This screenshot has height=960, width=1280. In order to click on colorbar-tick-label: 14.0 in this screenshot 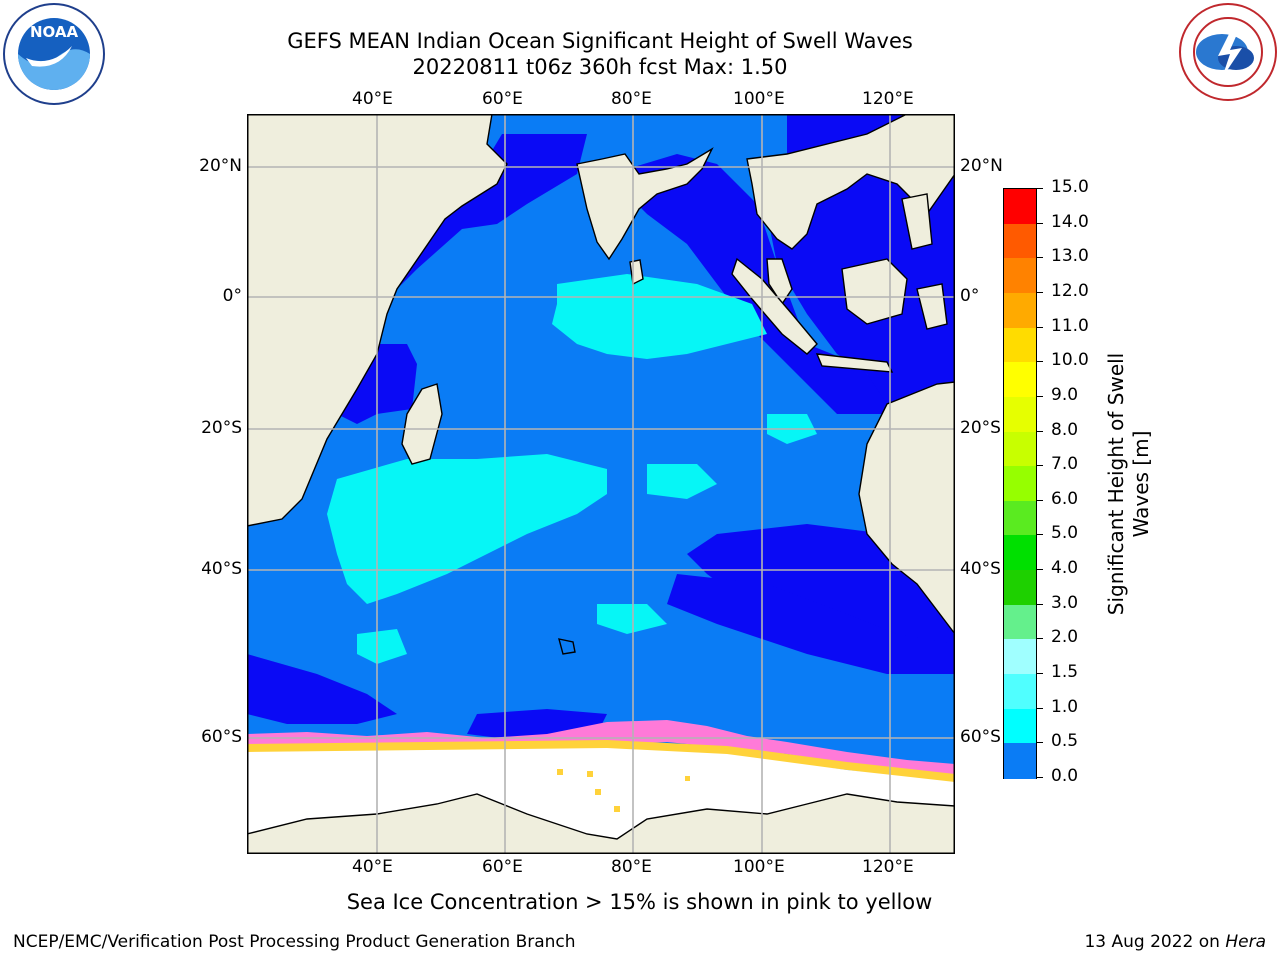, I will do `click(1070, 221)`.